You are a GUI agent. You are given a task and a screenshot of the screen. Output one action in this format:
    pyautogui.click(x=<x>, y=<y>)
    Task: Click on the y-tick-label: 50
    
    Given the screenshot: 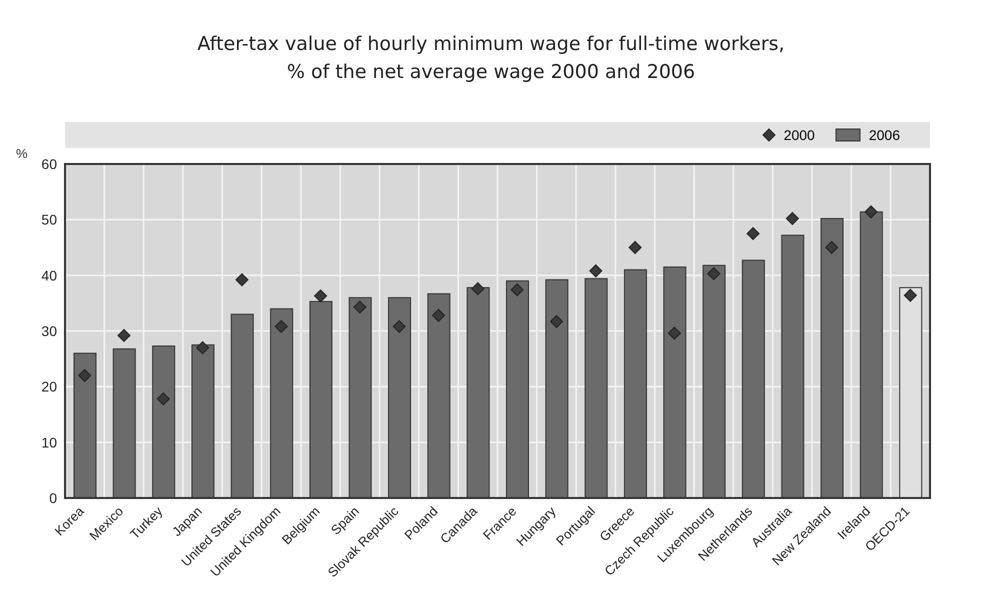 What is the action you would take?
    pyautogui.click(x=49, y=220)
    